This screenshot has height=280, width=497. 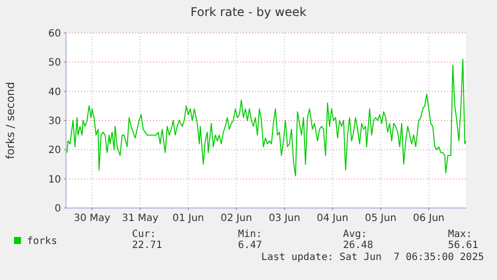 What do you see at coordinates (54, 121) in the screenshot?
I see `y-tick-label: 30` at bounding box center [54, 121].